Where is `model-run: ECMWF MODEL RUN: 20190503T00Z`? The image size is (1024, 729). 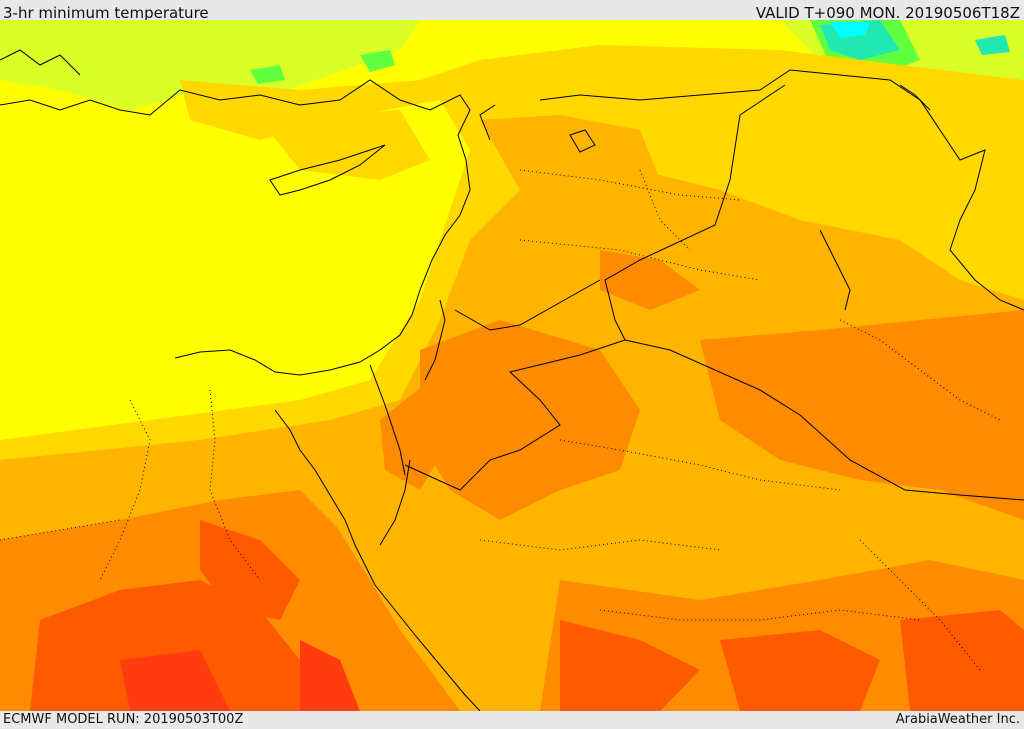 model-run: ECMWF MODEL RUN: 20190503T00Z is located at coordinates (123, 719).